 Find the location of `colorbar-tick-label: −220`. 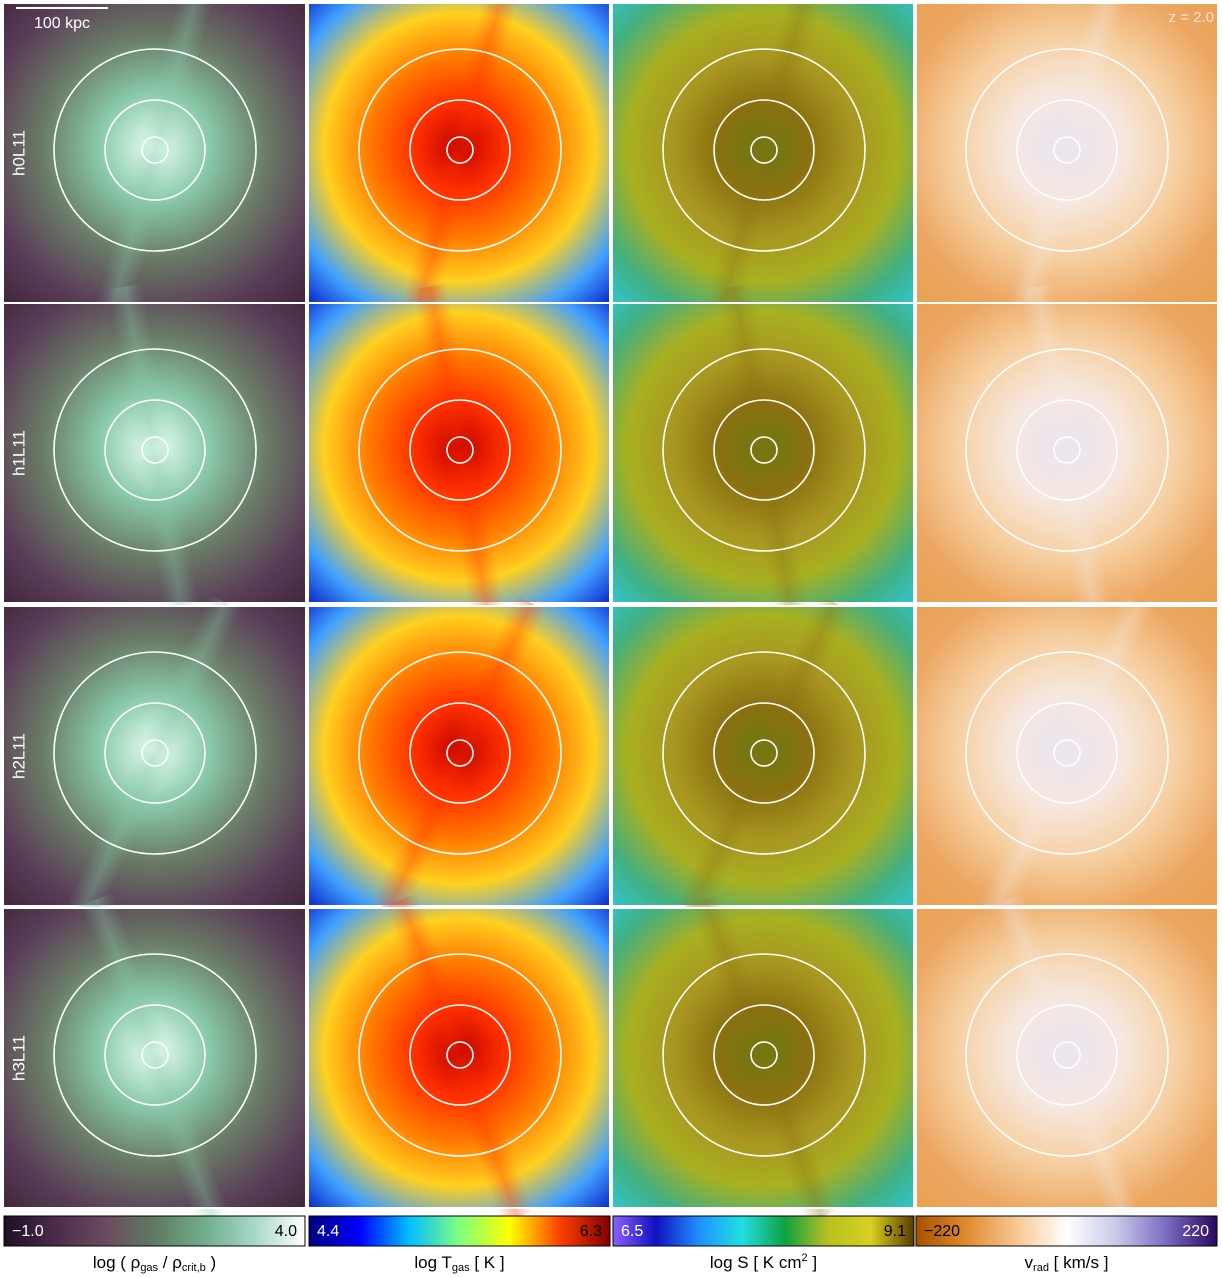

colorbar-tick-label: −220 is located at coordinates (942, 1231).